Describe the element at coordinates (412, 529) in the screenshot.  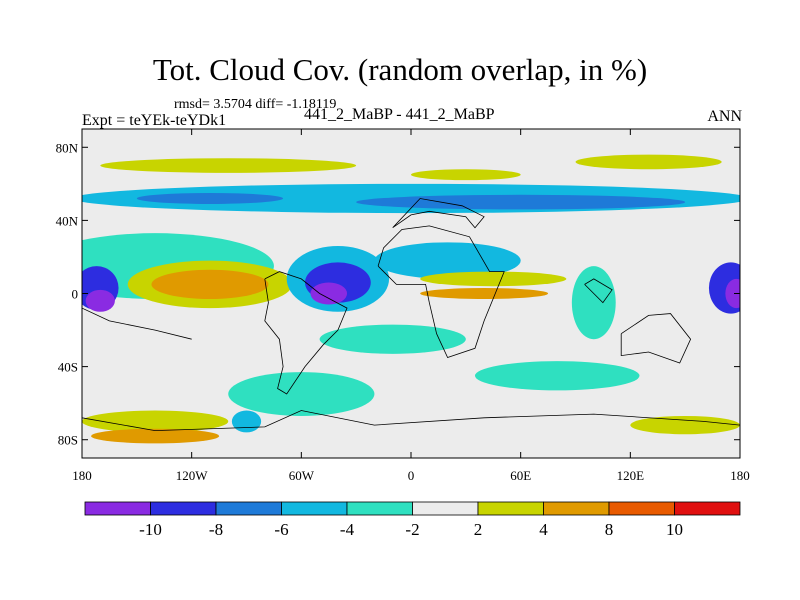
I see `colorbar-label-4: -2` at that location.